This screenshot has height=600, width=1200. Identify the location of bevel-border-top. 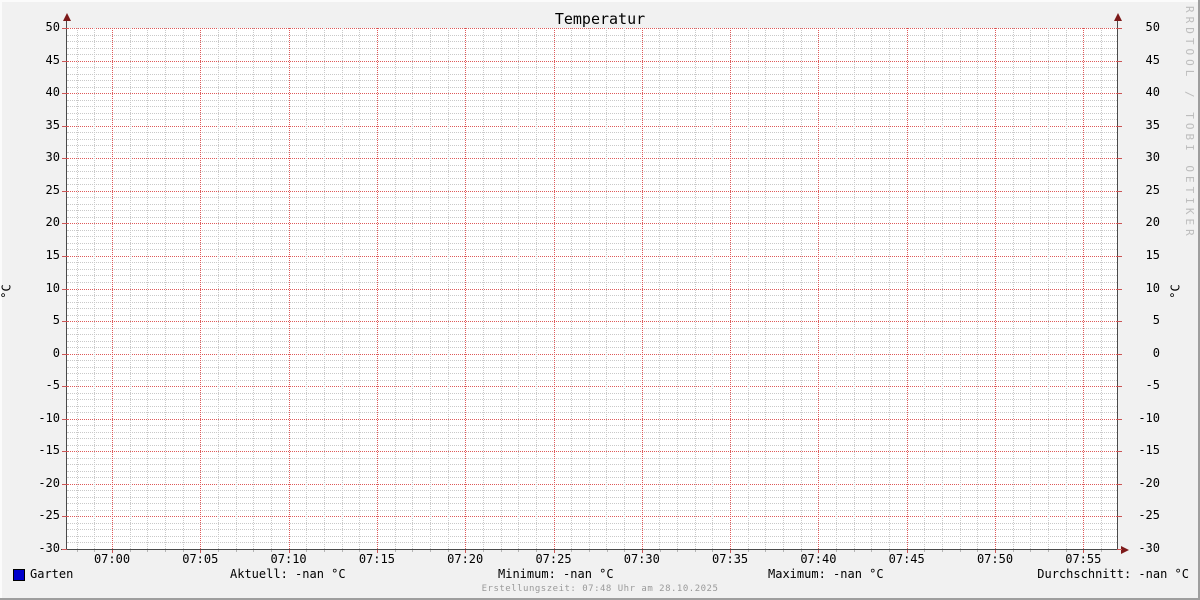
(600, 1).